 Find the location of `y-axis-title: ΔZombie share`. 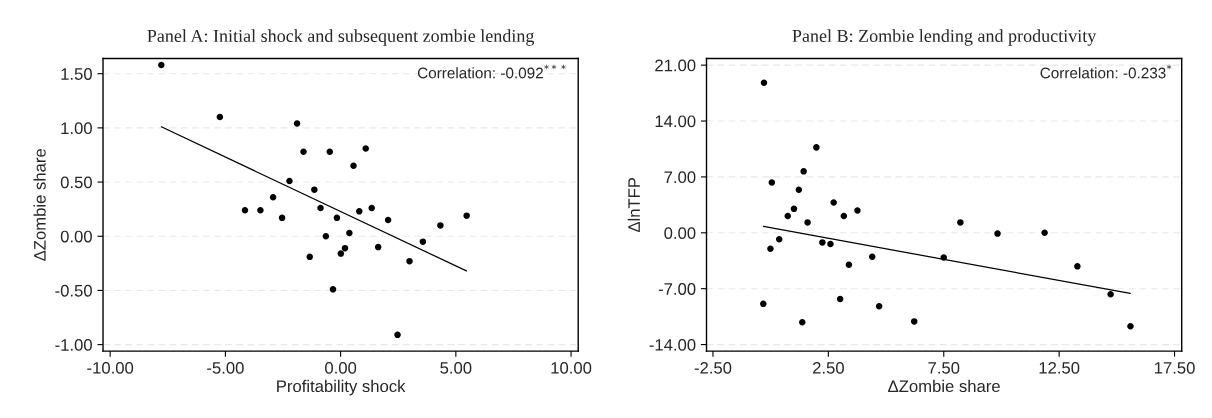

y-axis-title: ΔZombie share is located at coordinates (39, 205).